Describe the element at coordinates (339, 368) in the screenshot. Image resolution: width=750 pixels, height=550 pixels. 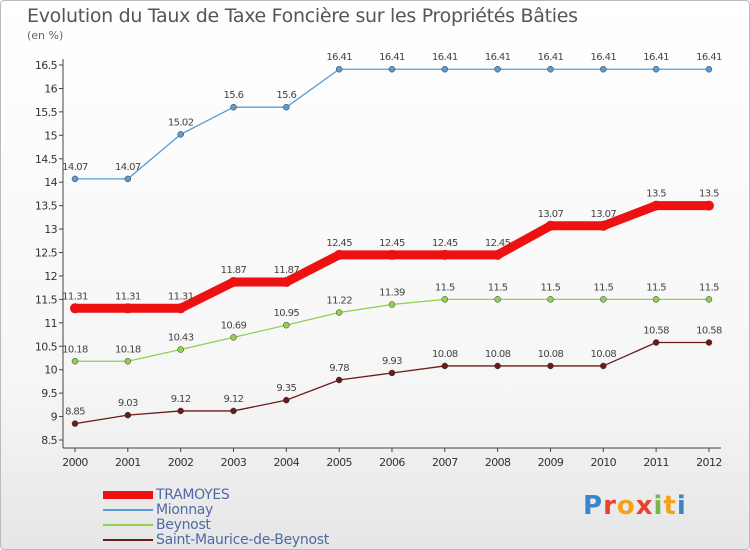
I see `data-label: 9.78` at that location.